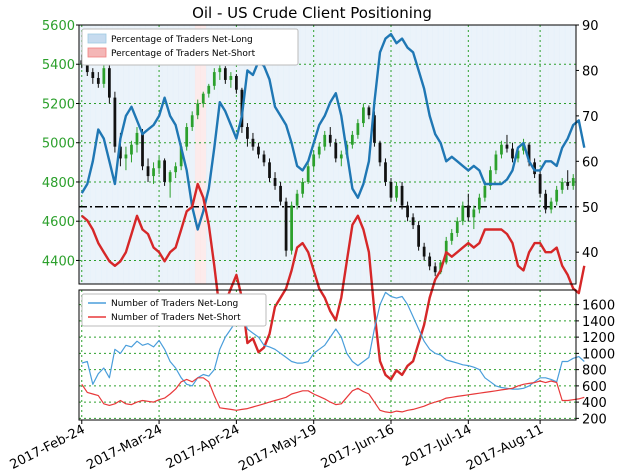 This screenshot has width=624, height=476. Describe the element at coordinates (97, 38) in the screenshot. I see `net-long-swatch` at that location.